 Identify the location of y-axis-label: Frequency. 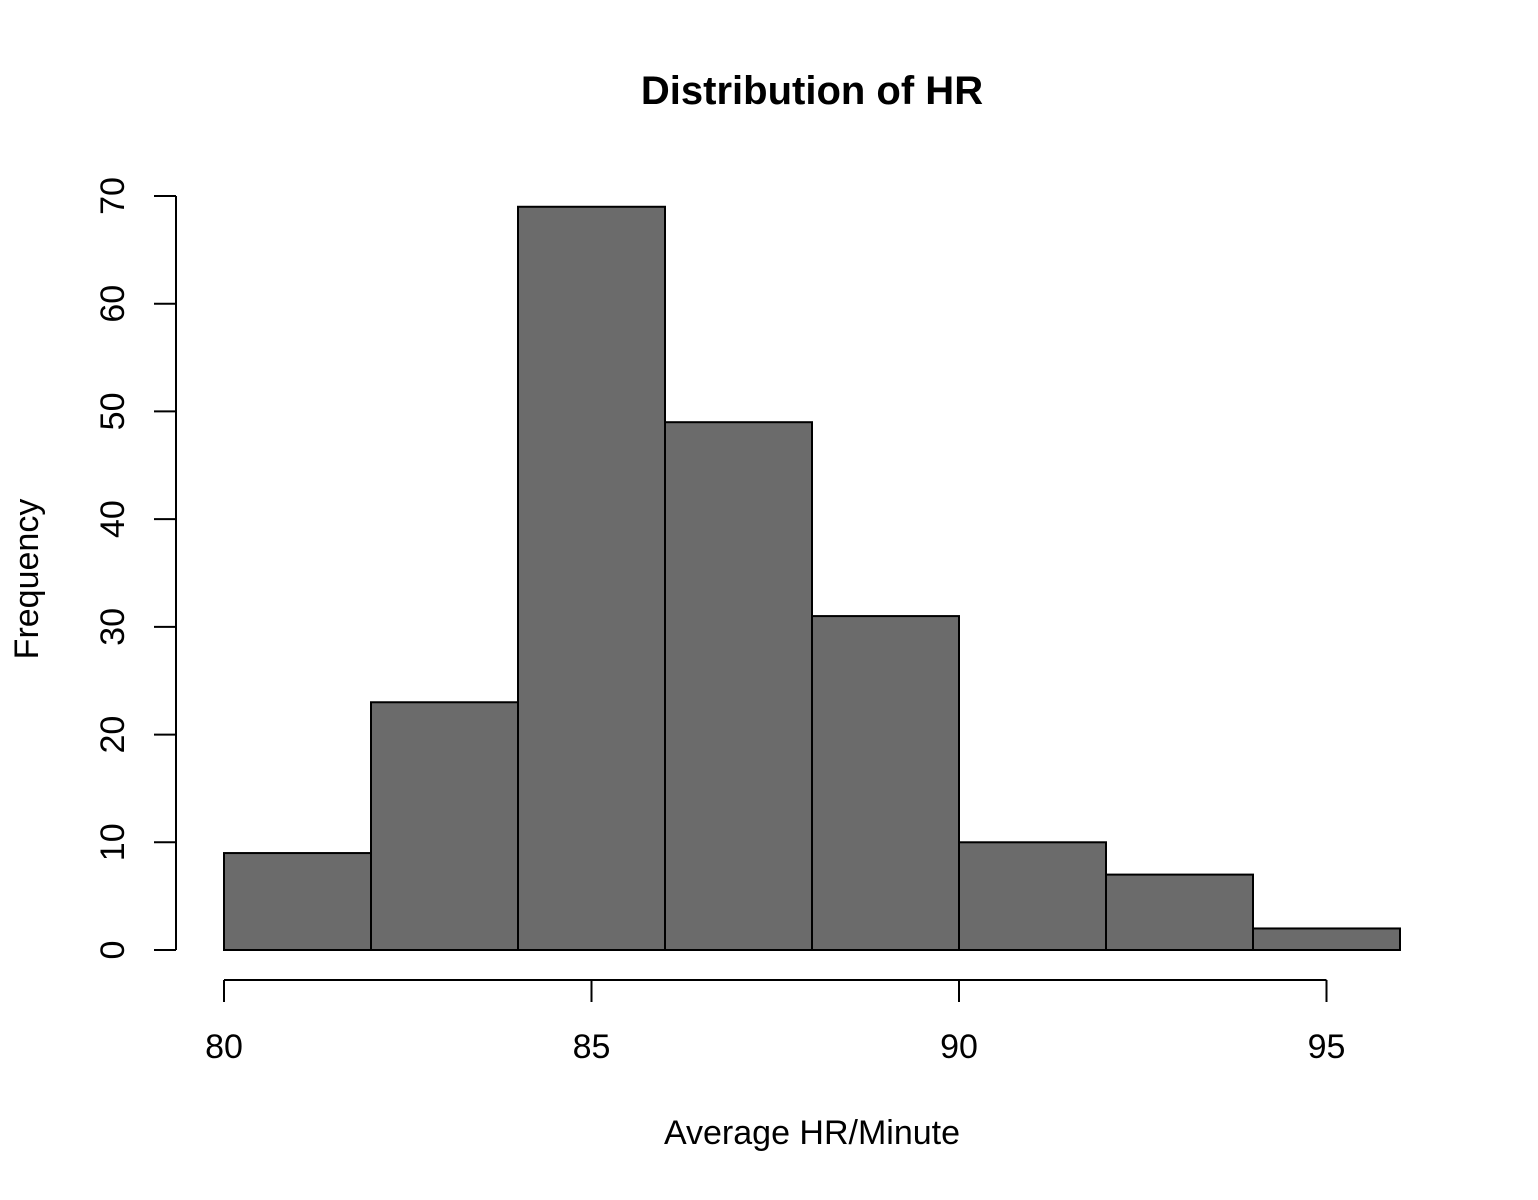
(27, 579).